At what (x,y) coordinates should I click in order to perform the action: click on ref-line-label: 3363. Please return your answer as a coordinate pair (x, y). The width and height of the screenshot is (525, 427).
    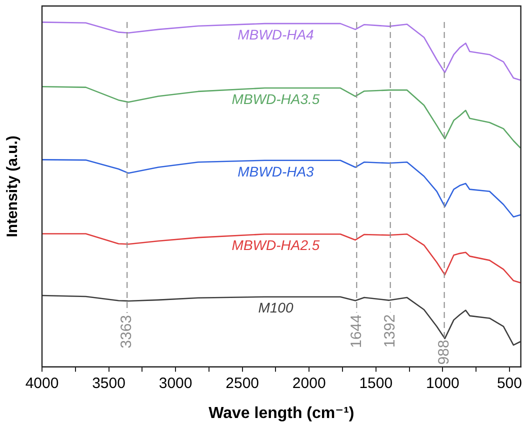
    Looking at the image, I should click on (127, 331).